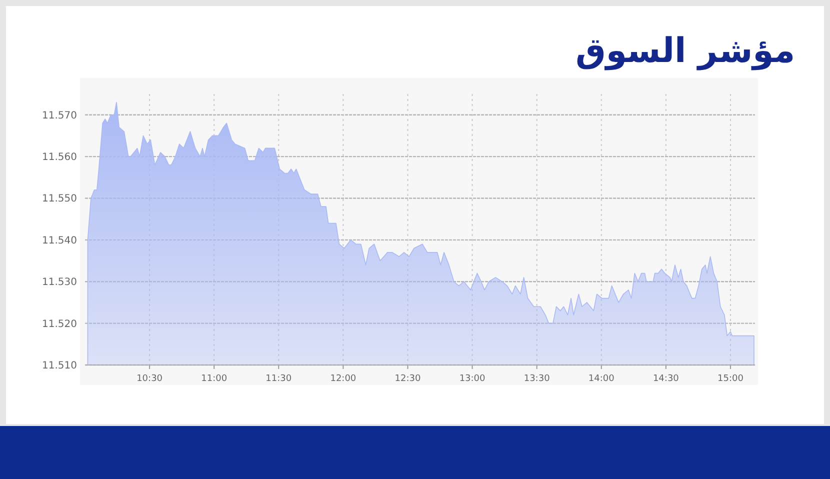  Describe the element at coordinates (214, 379) in the screenshot. I see `x-tick-label: 11:00` at that location.